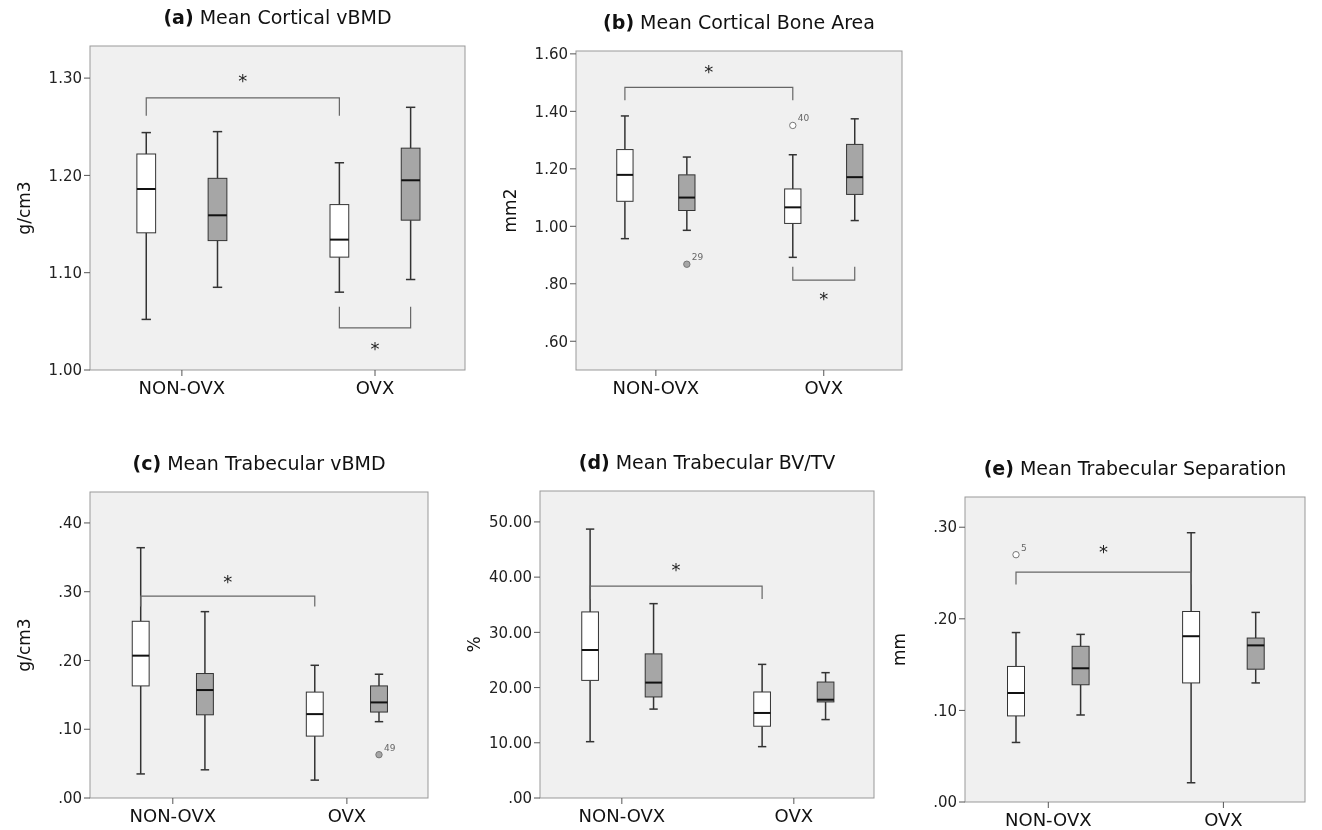 The width and height of the screenshot is (1322, 830). Describe the element at coordinates (510, 577) in the screenshot. I see `y-tick-label: 40.00` at that location.